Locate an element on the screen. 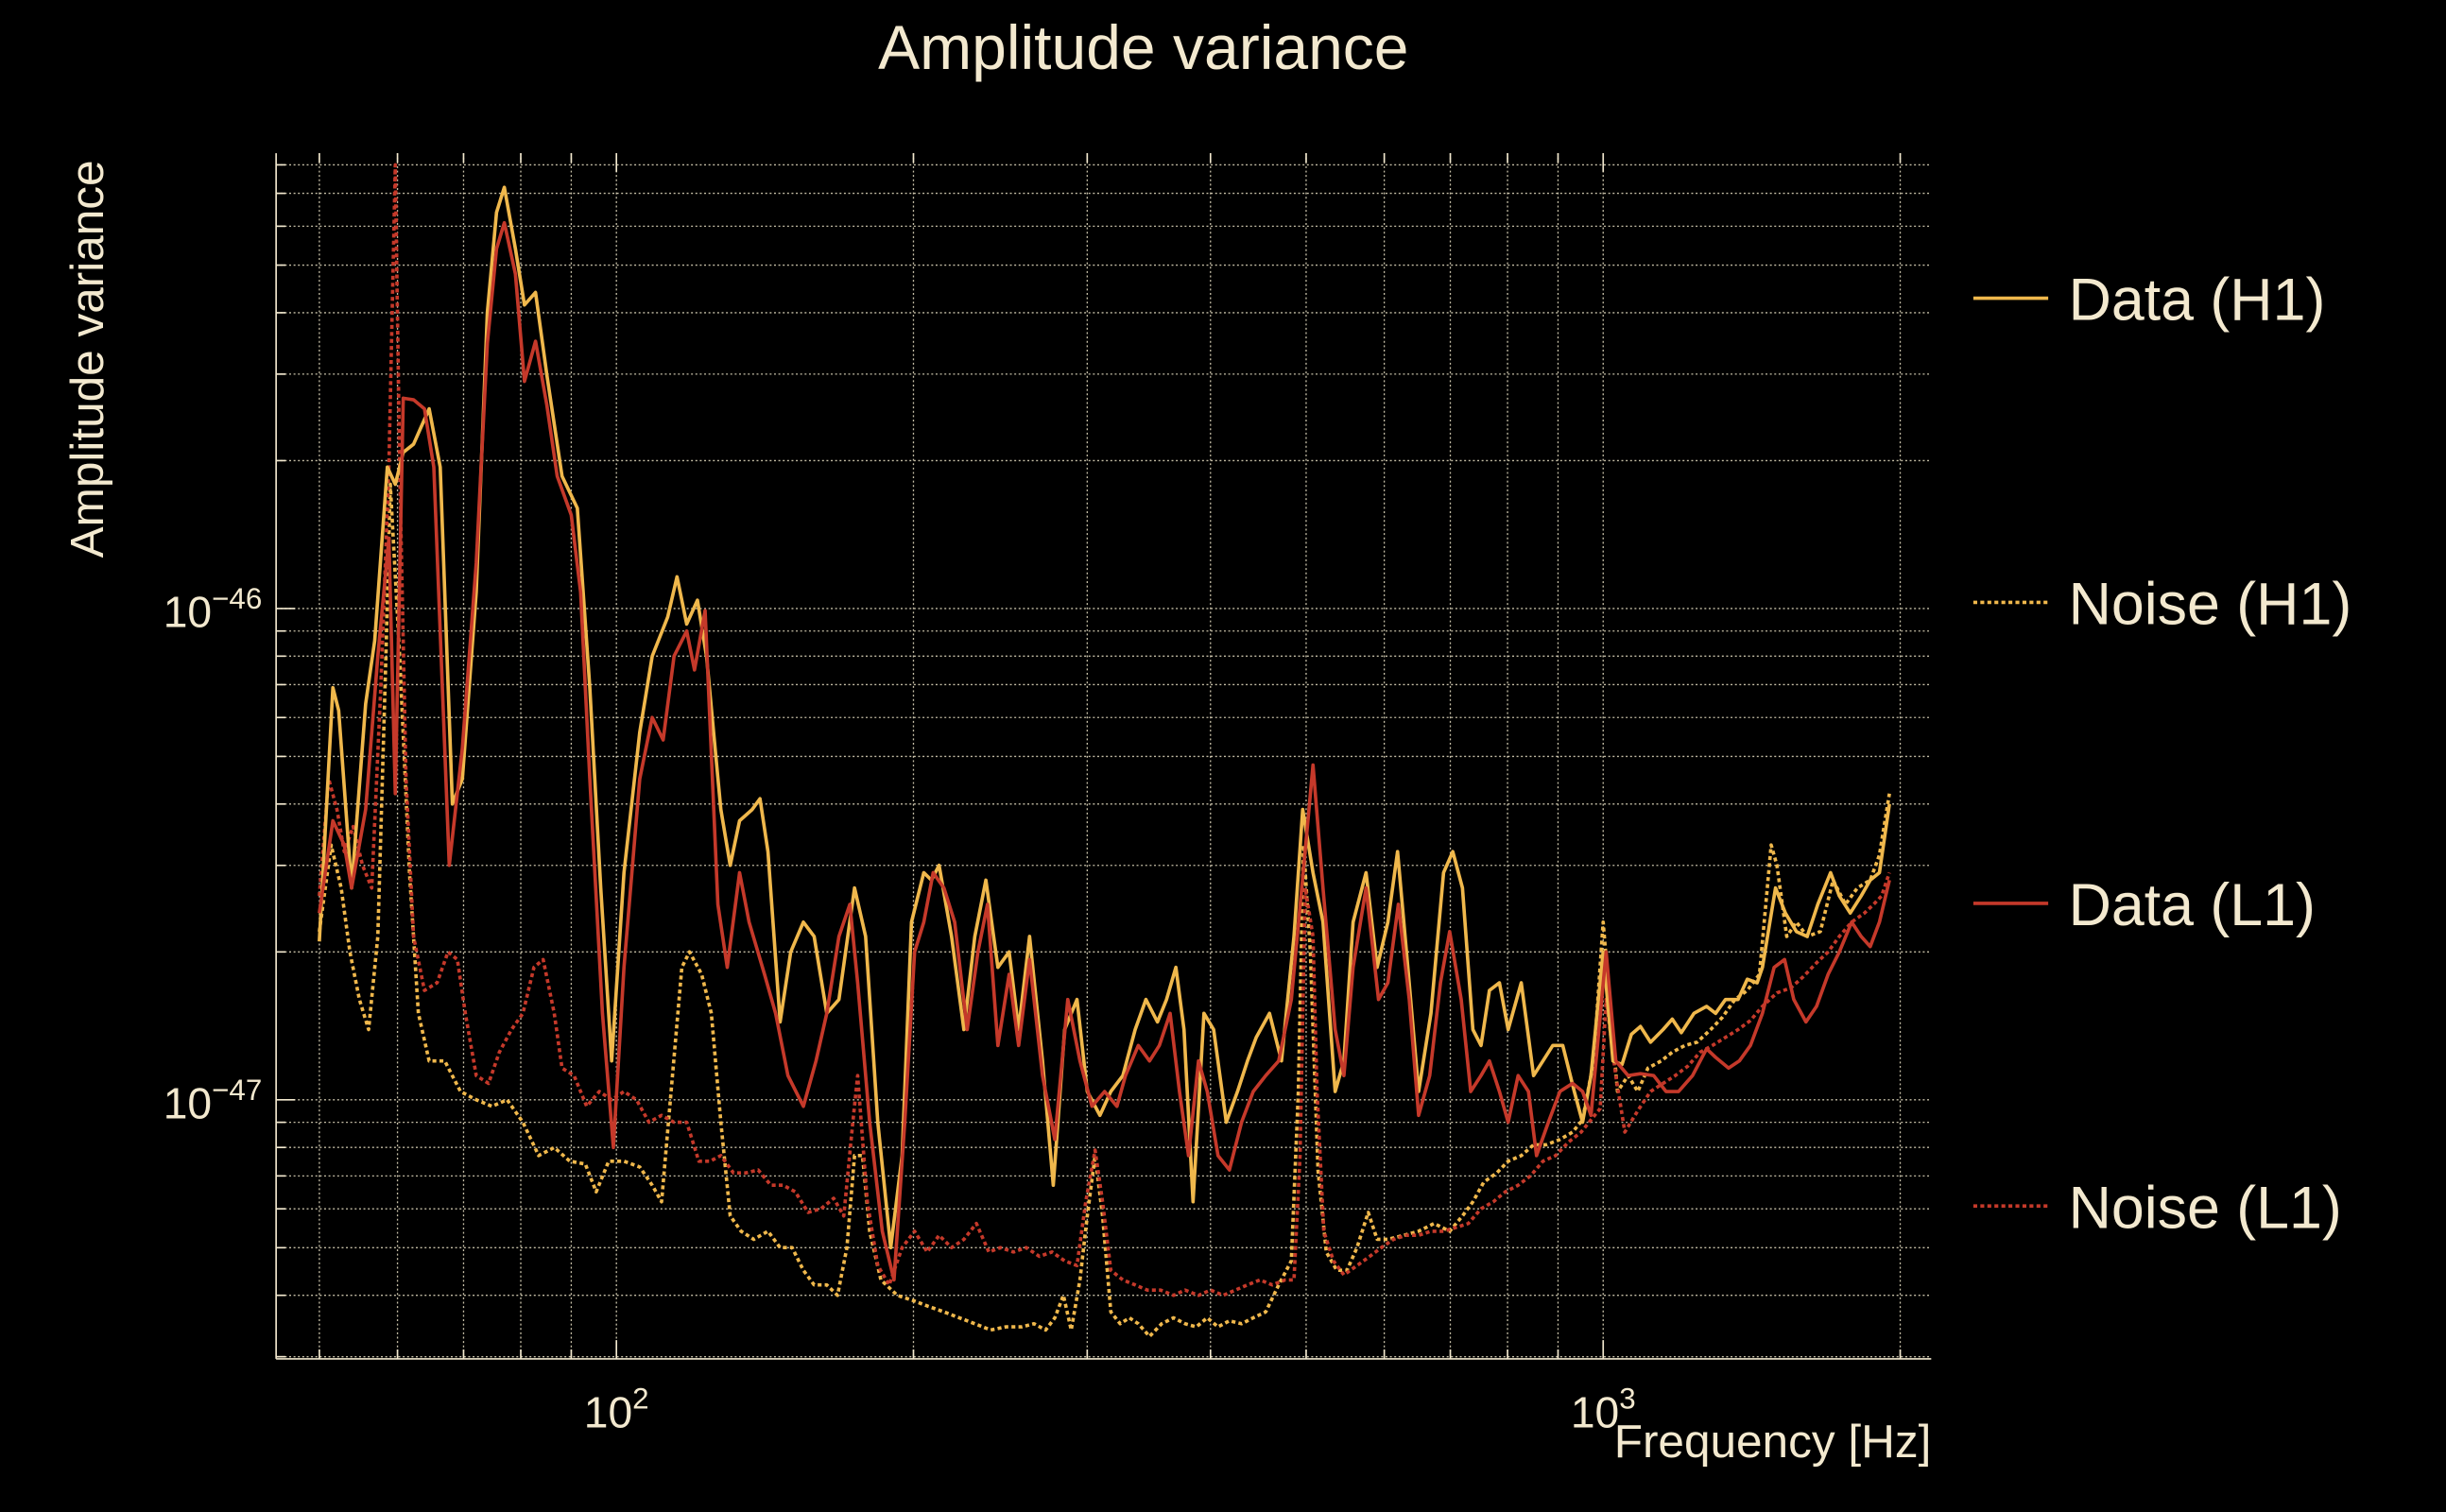 Image resolution: width=2446 pixels, height=1512 pixels. x-axis-label: Frequency [Hz] is located at coordinates (1773, 1442).